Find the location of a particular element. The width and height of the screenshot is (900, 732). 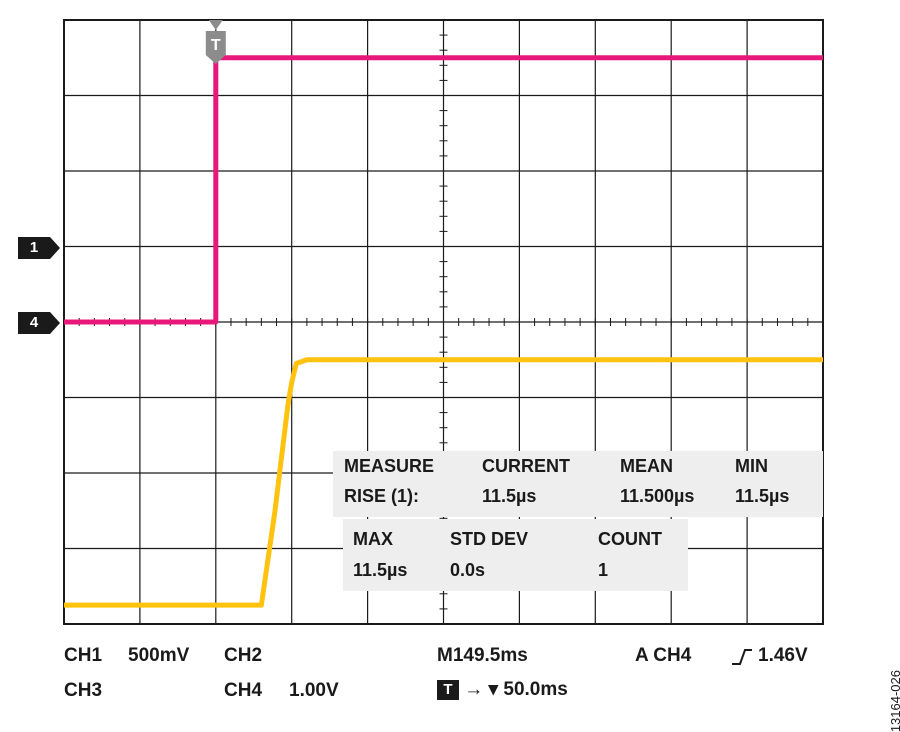

current-label: CURRENT is located at coordinates (526, 466).